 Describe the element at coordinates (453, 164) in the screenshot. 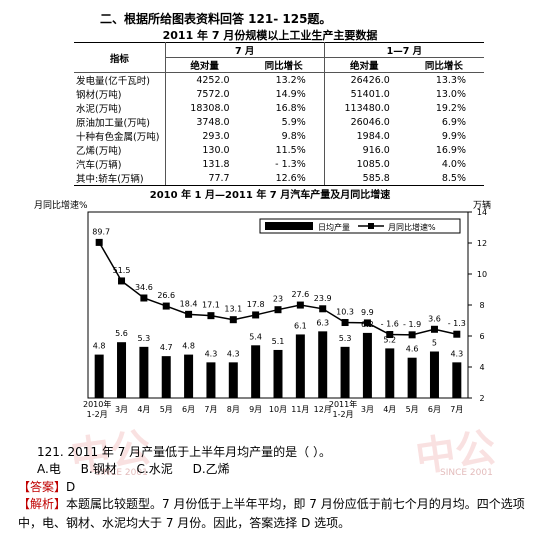

I see `cum-growth: 4.0%` at that location.